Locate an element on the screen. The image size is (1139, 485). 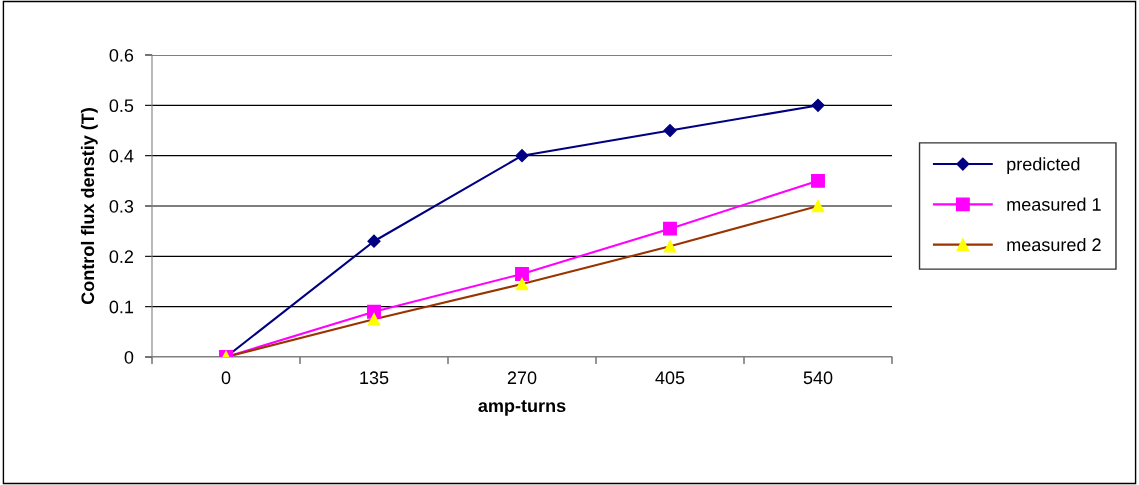
y-tick-label: 0 is located at coordinates (129, 357).